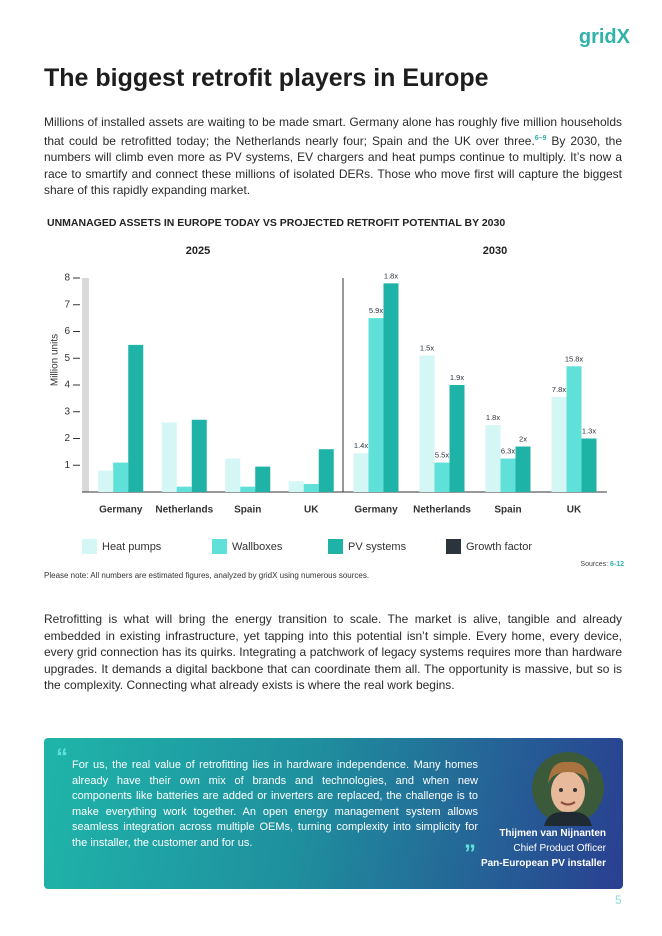  I want to click on y-tick-label: 1, so click(67, 465).